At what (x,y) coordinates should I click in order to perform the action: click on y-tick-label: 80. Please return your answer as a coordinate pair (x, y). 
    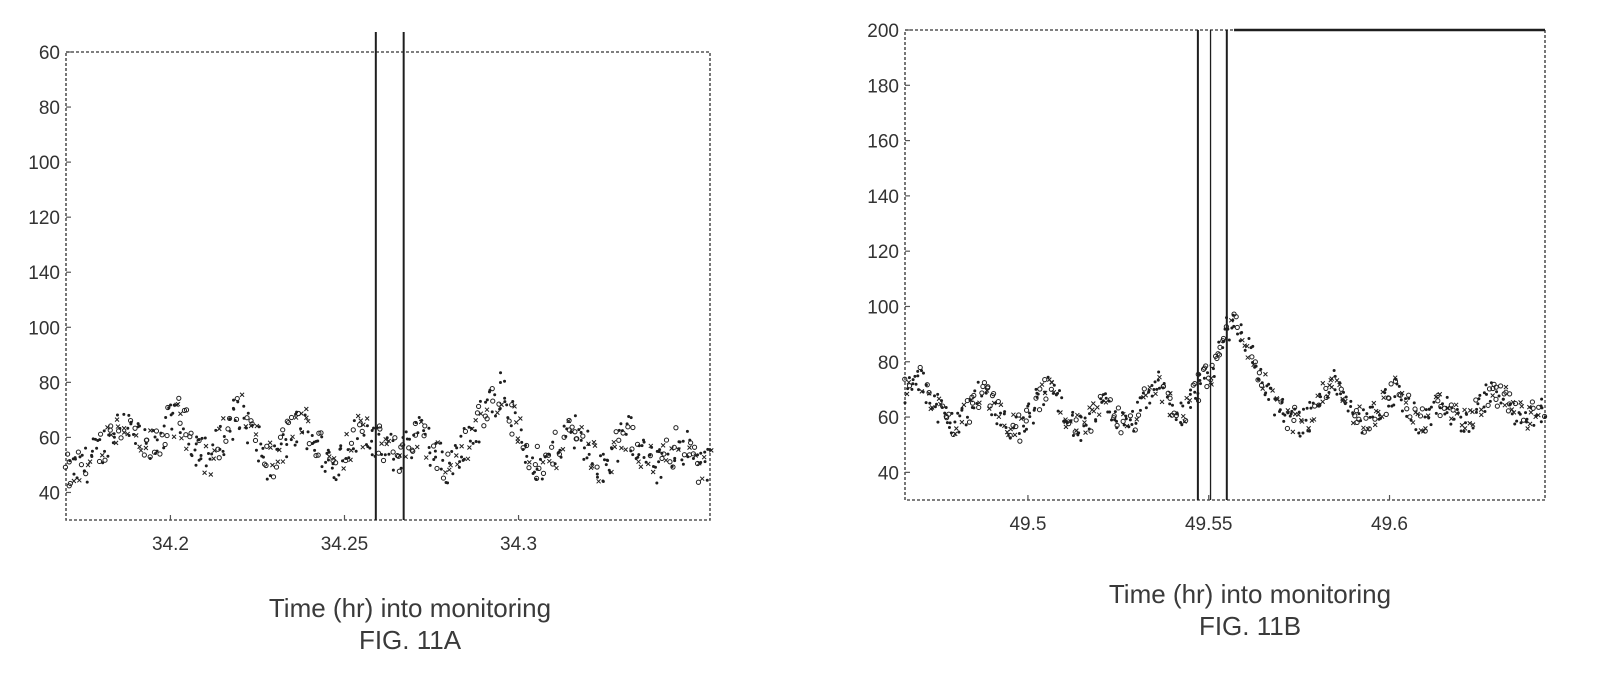
    Looking at the image, I should click on (49, 383).